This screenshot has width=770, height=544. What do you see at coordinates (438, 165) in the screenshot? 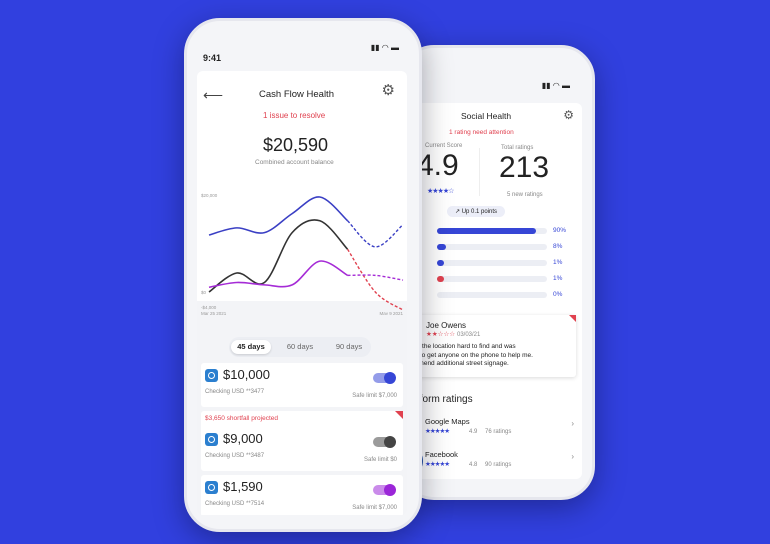
I see `current-score: 4.9` at bounding box center [438, 165].